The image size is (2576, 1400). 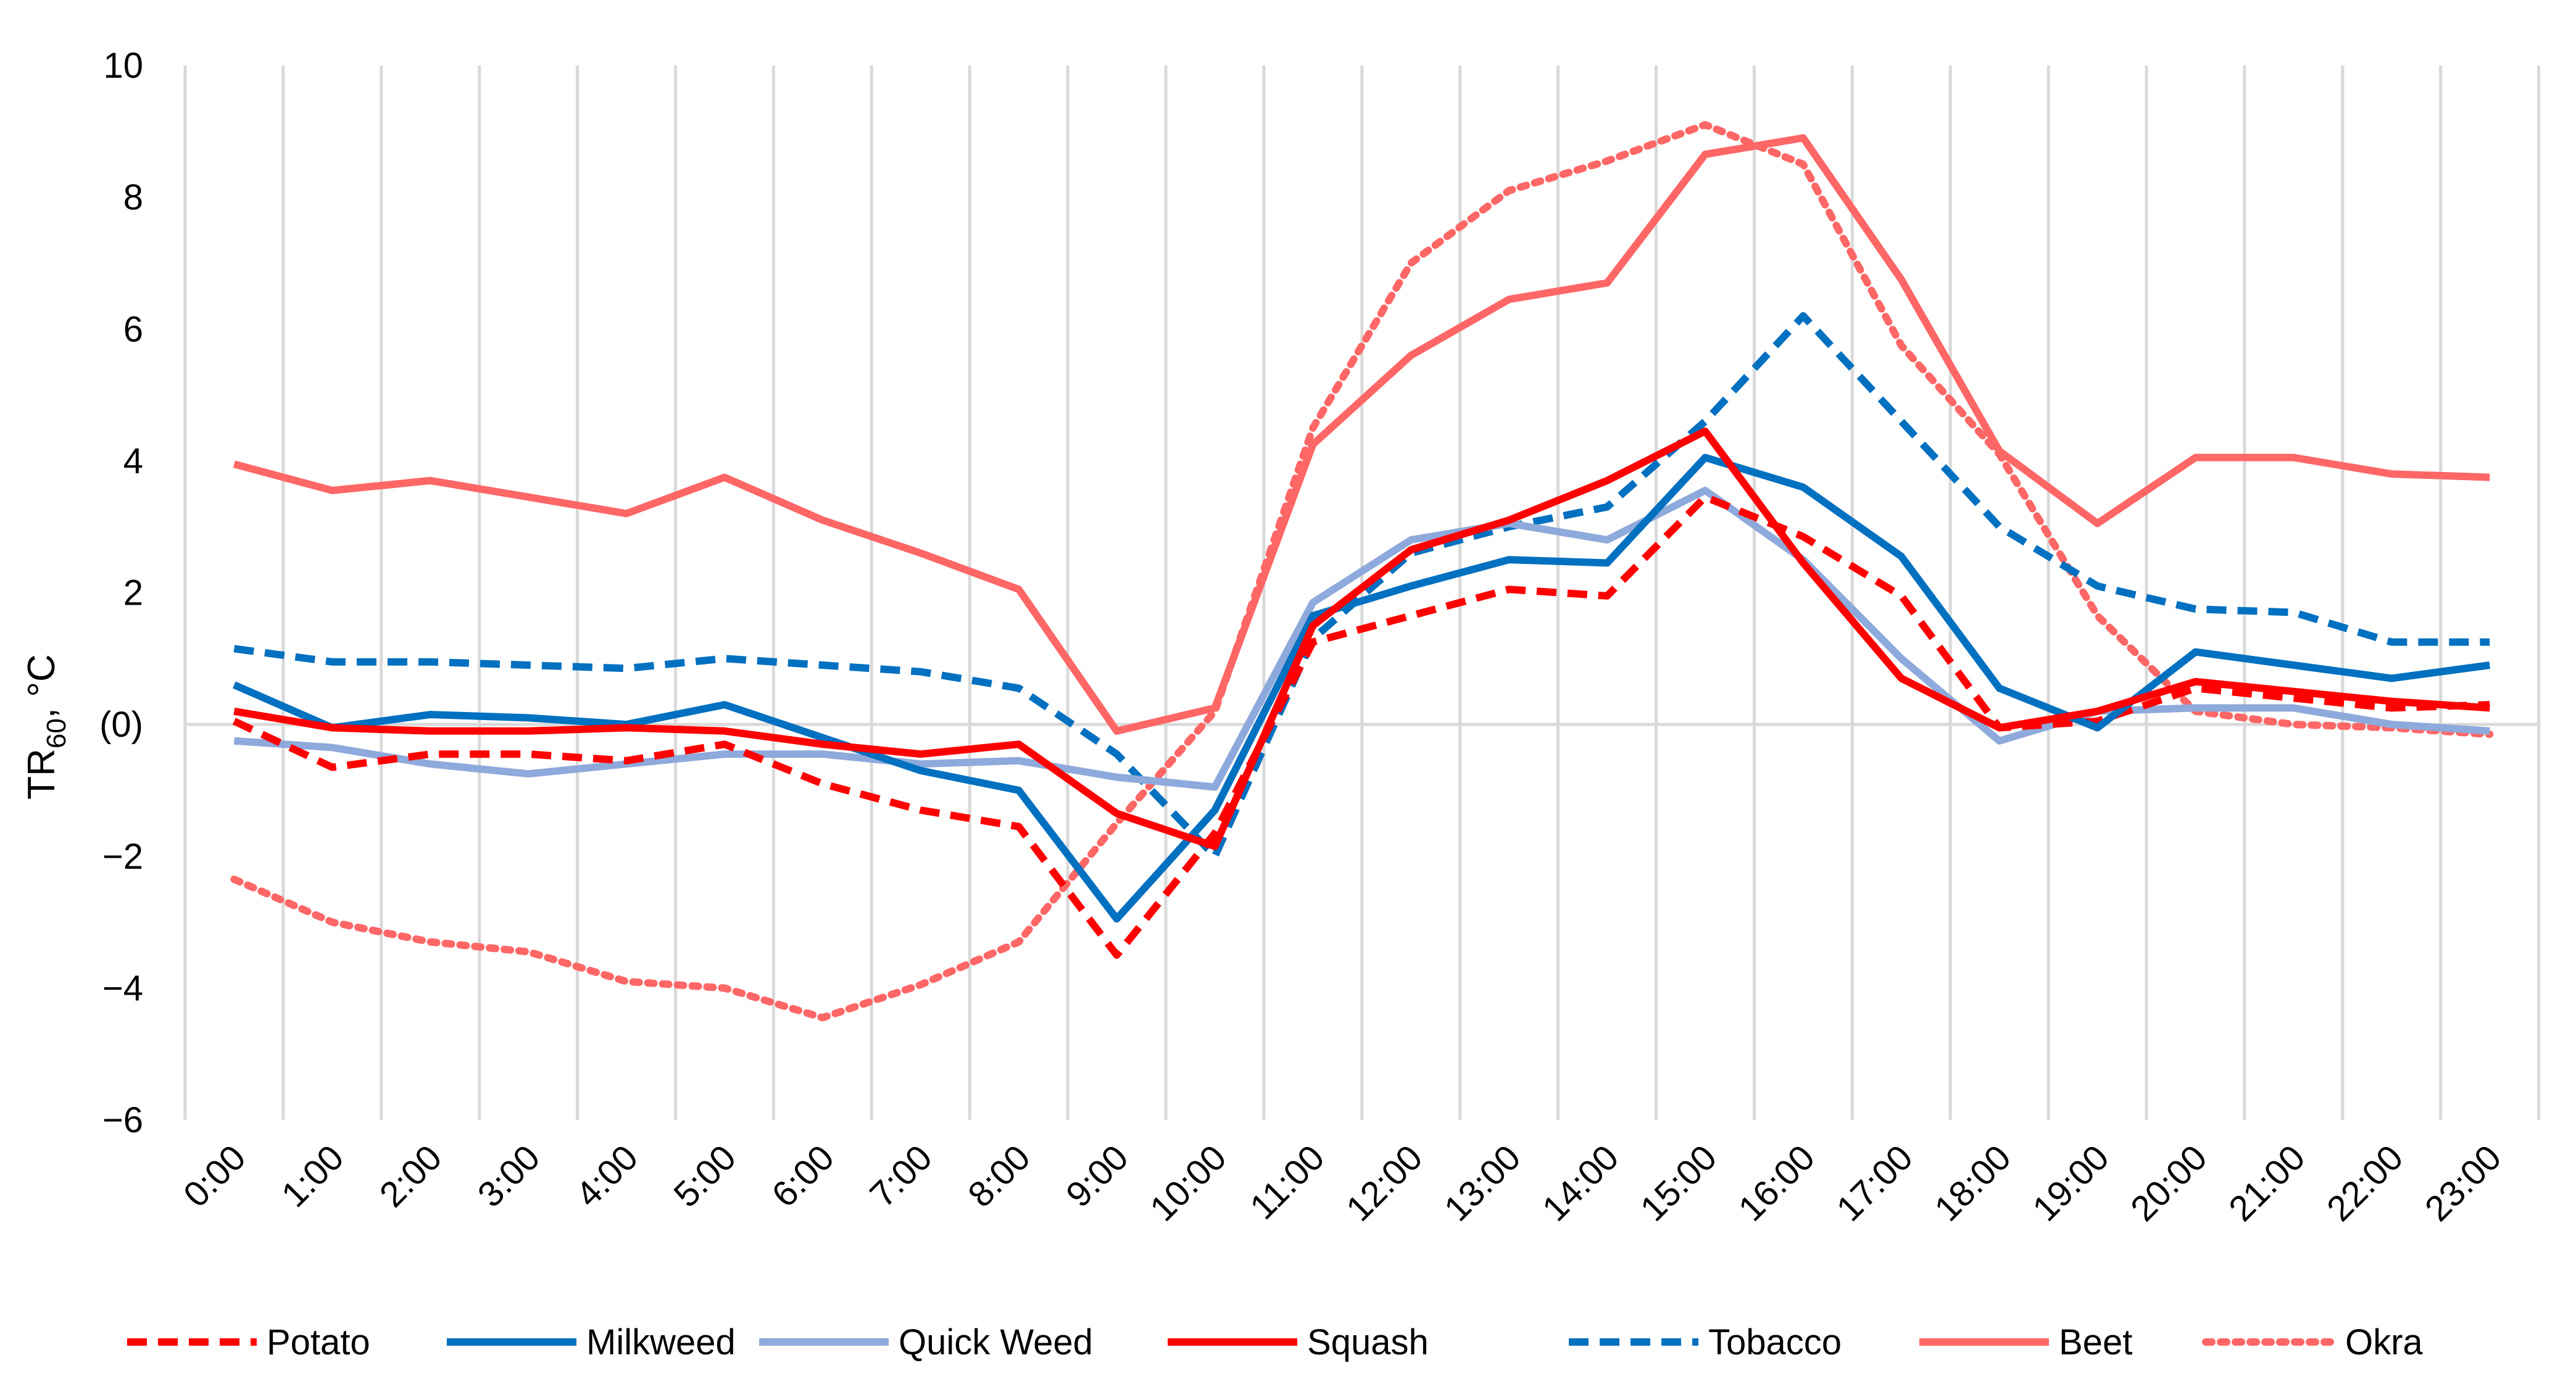 I want to click on legend-label: Potato, so click(x=318, y=1342).